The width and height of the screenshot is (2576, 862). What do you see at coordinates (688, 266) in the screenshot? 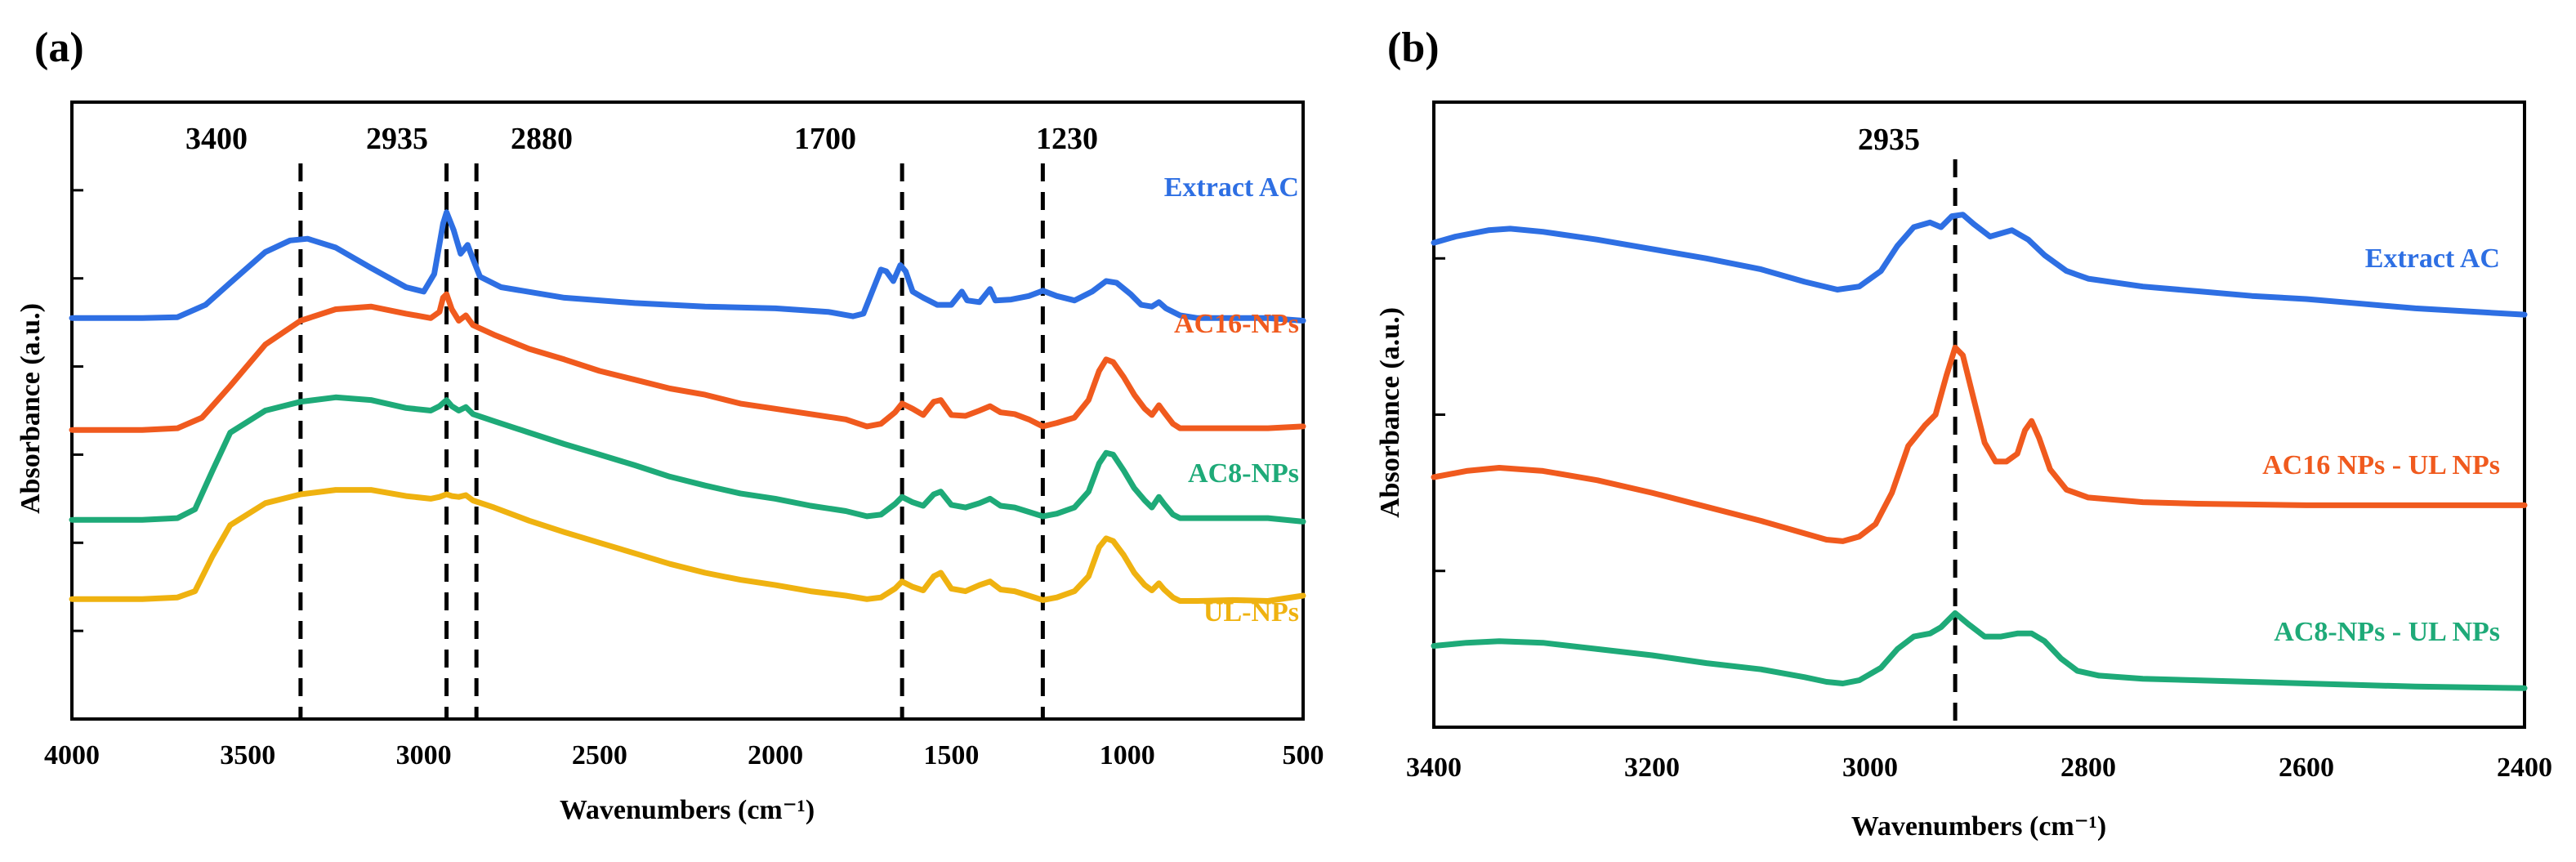
I see `panel-a-series-extract-ac` at bounding box center [688, 266].